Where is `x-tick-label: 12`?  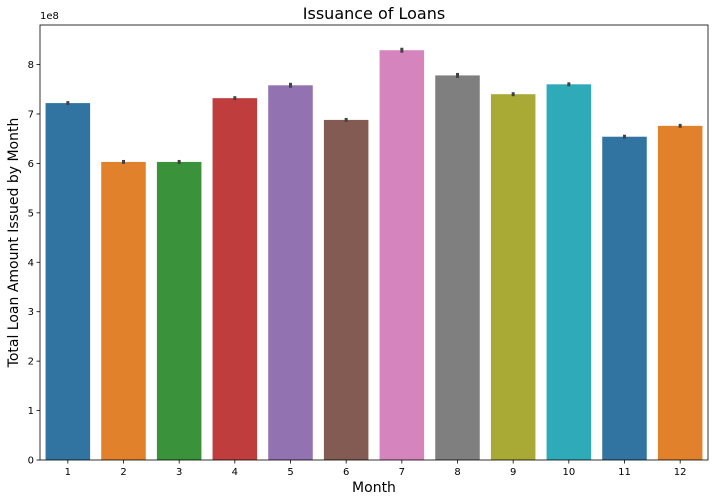 x-tick-label: 12 is located at coordinates (680, 472).